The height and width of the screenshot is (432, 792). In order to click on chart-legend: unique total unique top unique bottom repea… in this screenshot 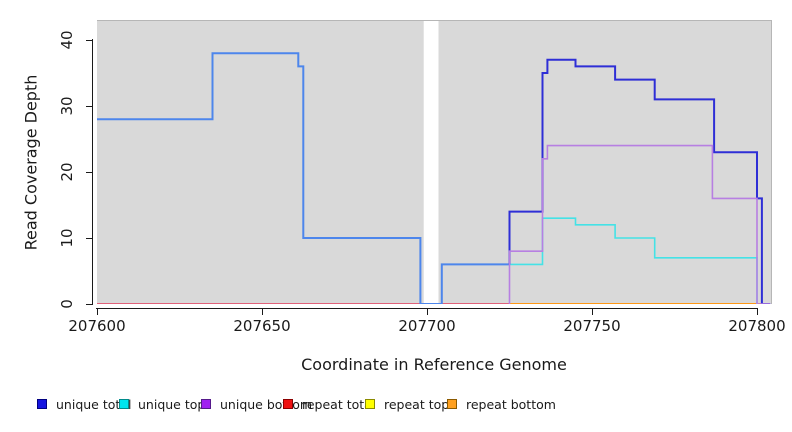, I will do `click(296, 404)`.